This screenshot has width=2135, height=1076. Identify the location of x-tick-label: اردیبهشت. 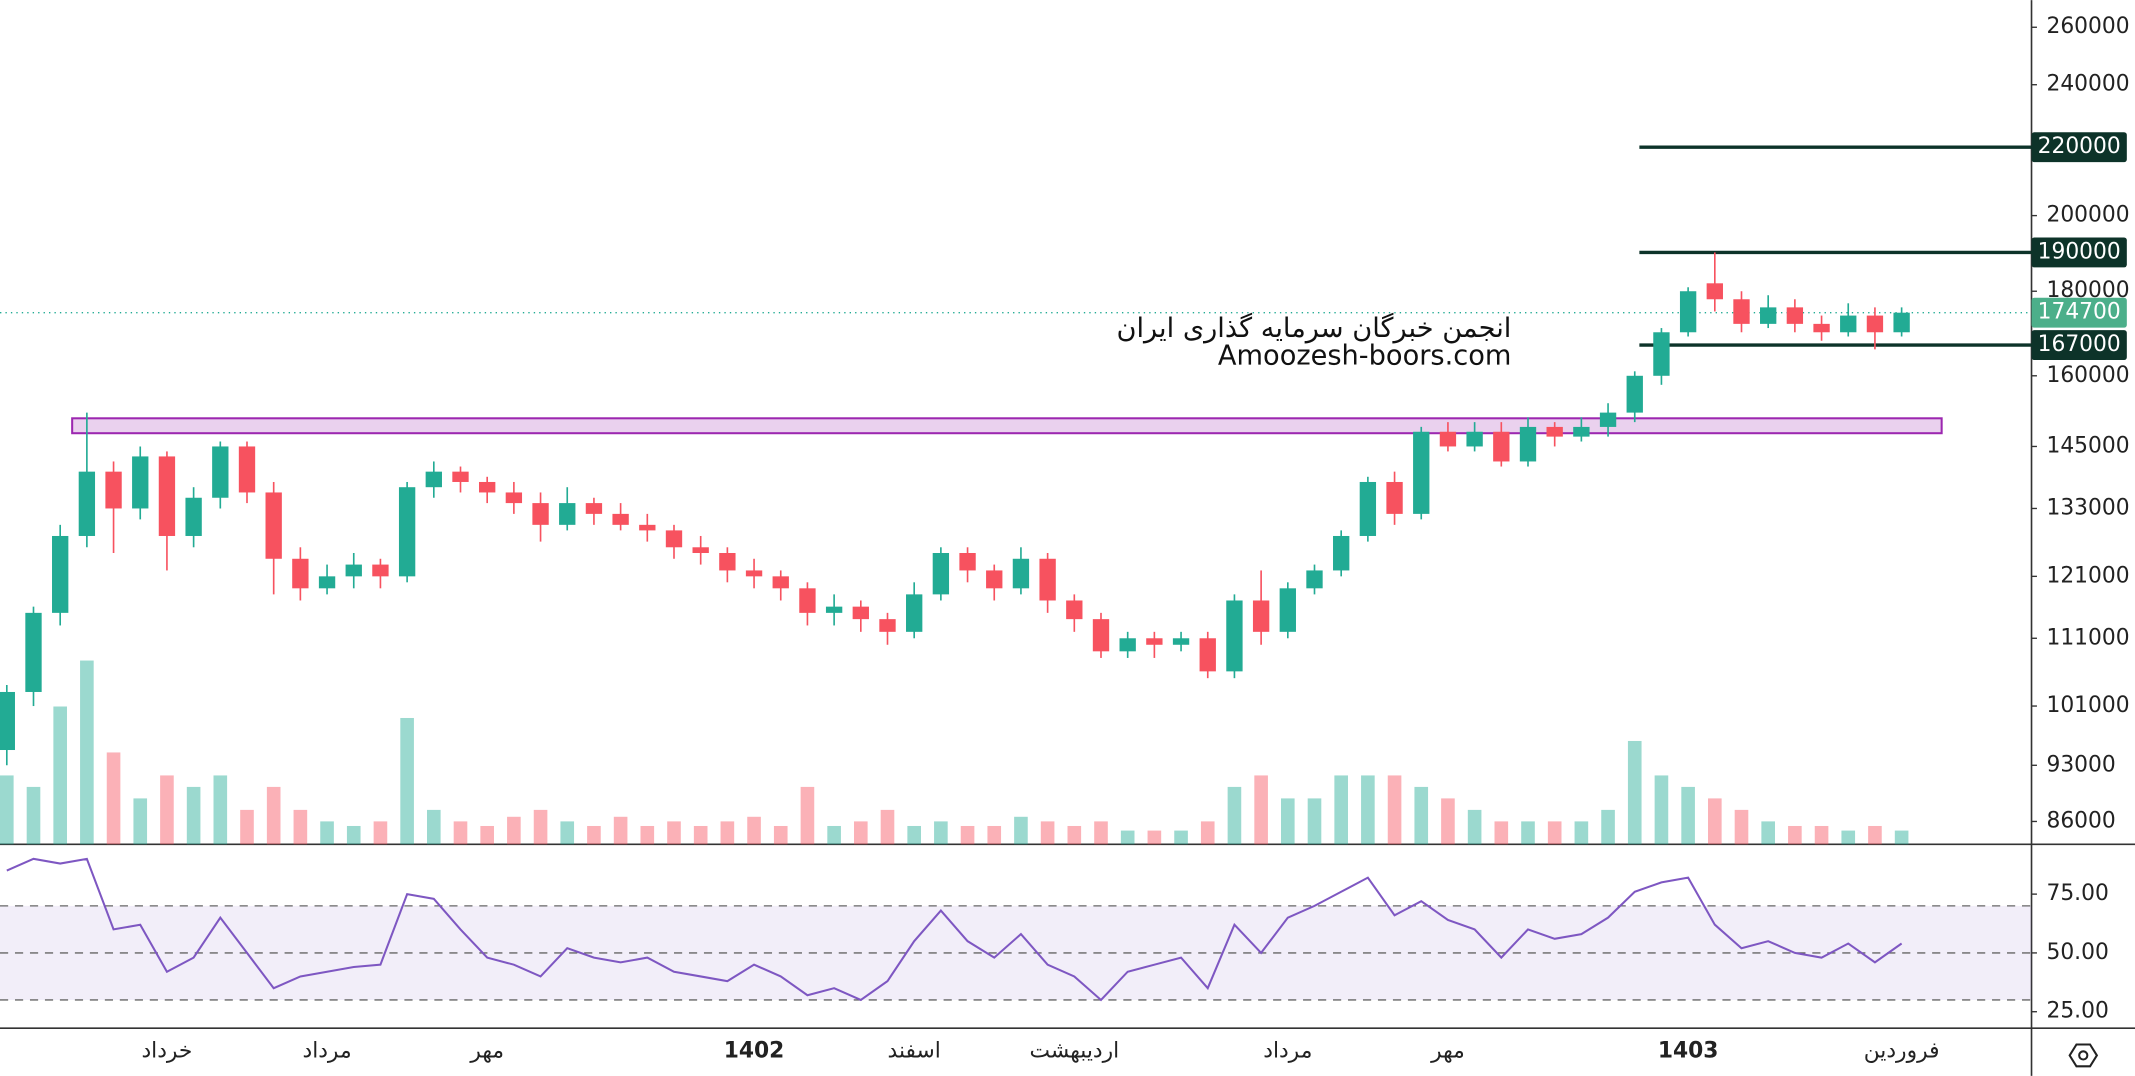
(1074, 1050).